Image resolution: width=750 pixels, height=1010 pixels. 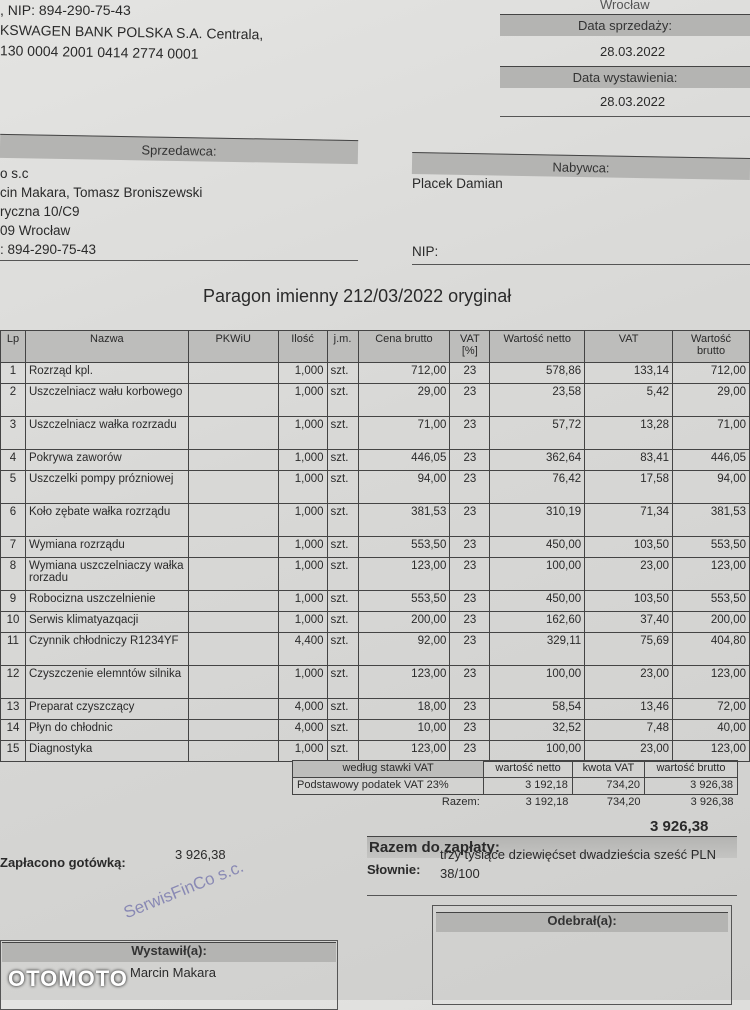 I want to click on table-cell: 75,69, so click(x=629, y=649).